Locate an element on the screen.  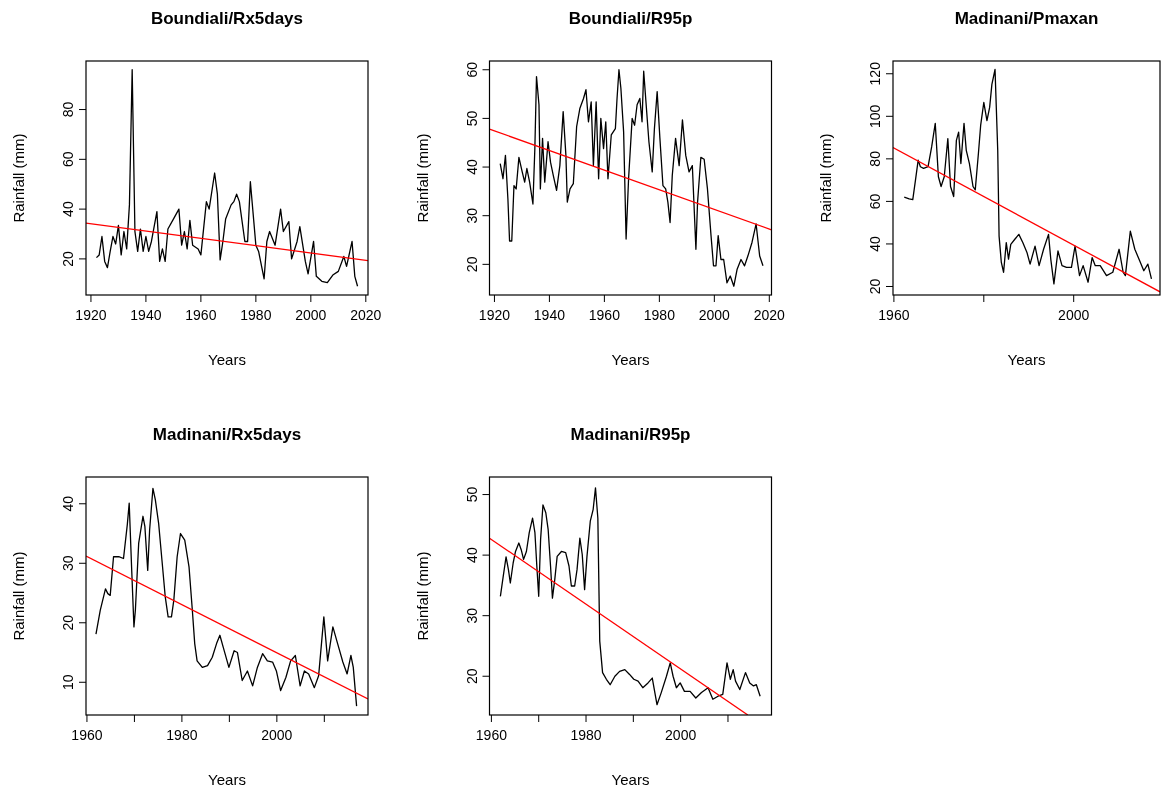
y-tick-label: 100 is located at coordinates (875, 116).